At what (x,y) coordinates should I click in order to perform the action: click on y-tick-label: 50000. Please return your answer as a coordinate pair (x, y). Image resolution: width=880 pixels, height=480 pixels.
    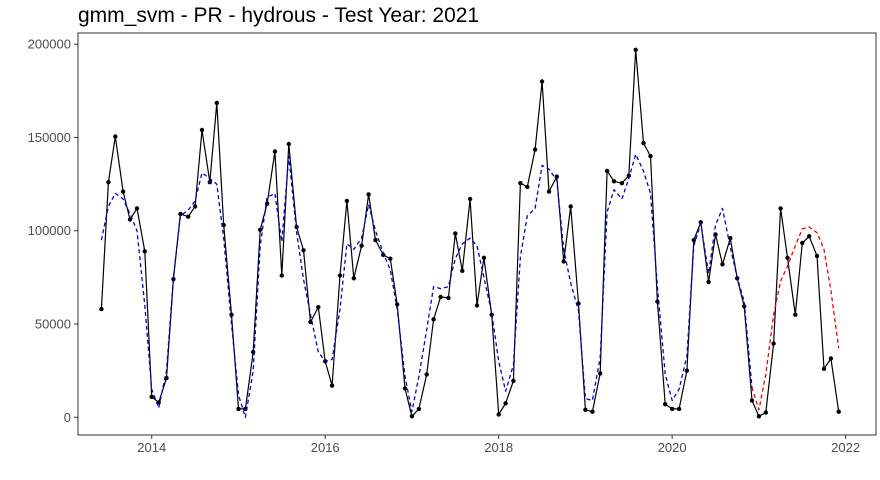
    Looking at the image, I should click on (53, 324).